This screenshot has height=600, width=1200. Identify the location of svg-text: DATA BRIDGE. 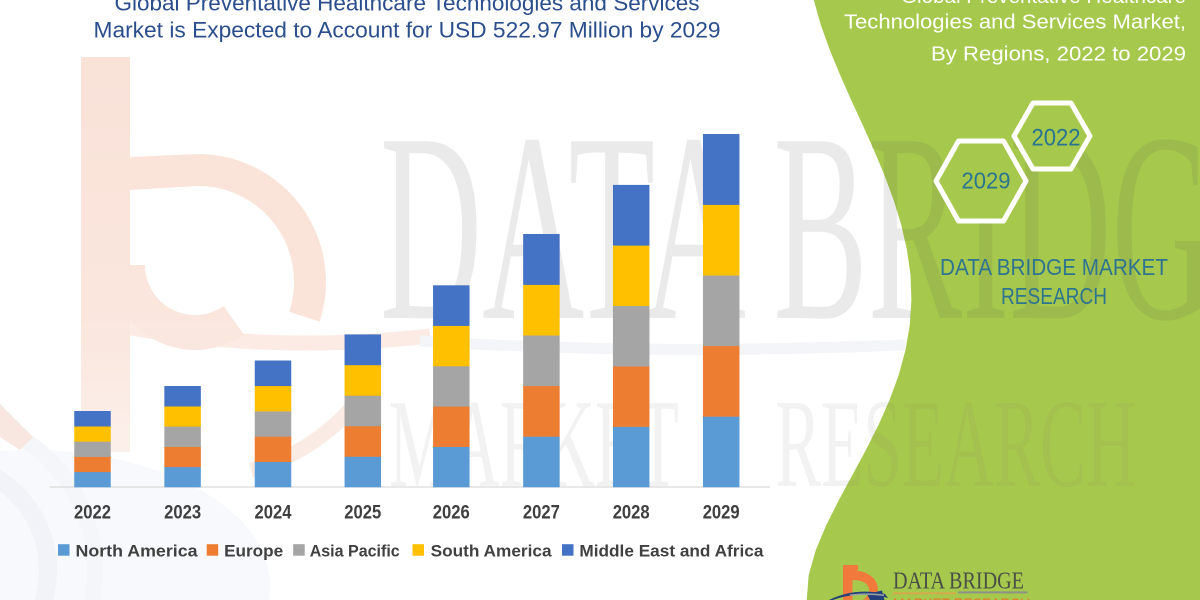
(958, 582).